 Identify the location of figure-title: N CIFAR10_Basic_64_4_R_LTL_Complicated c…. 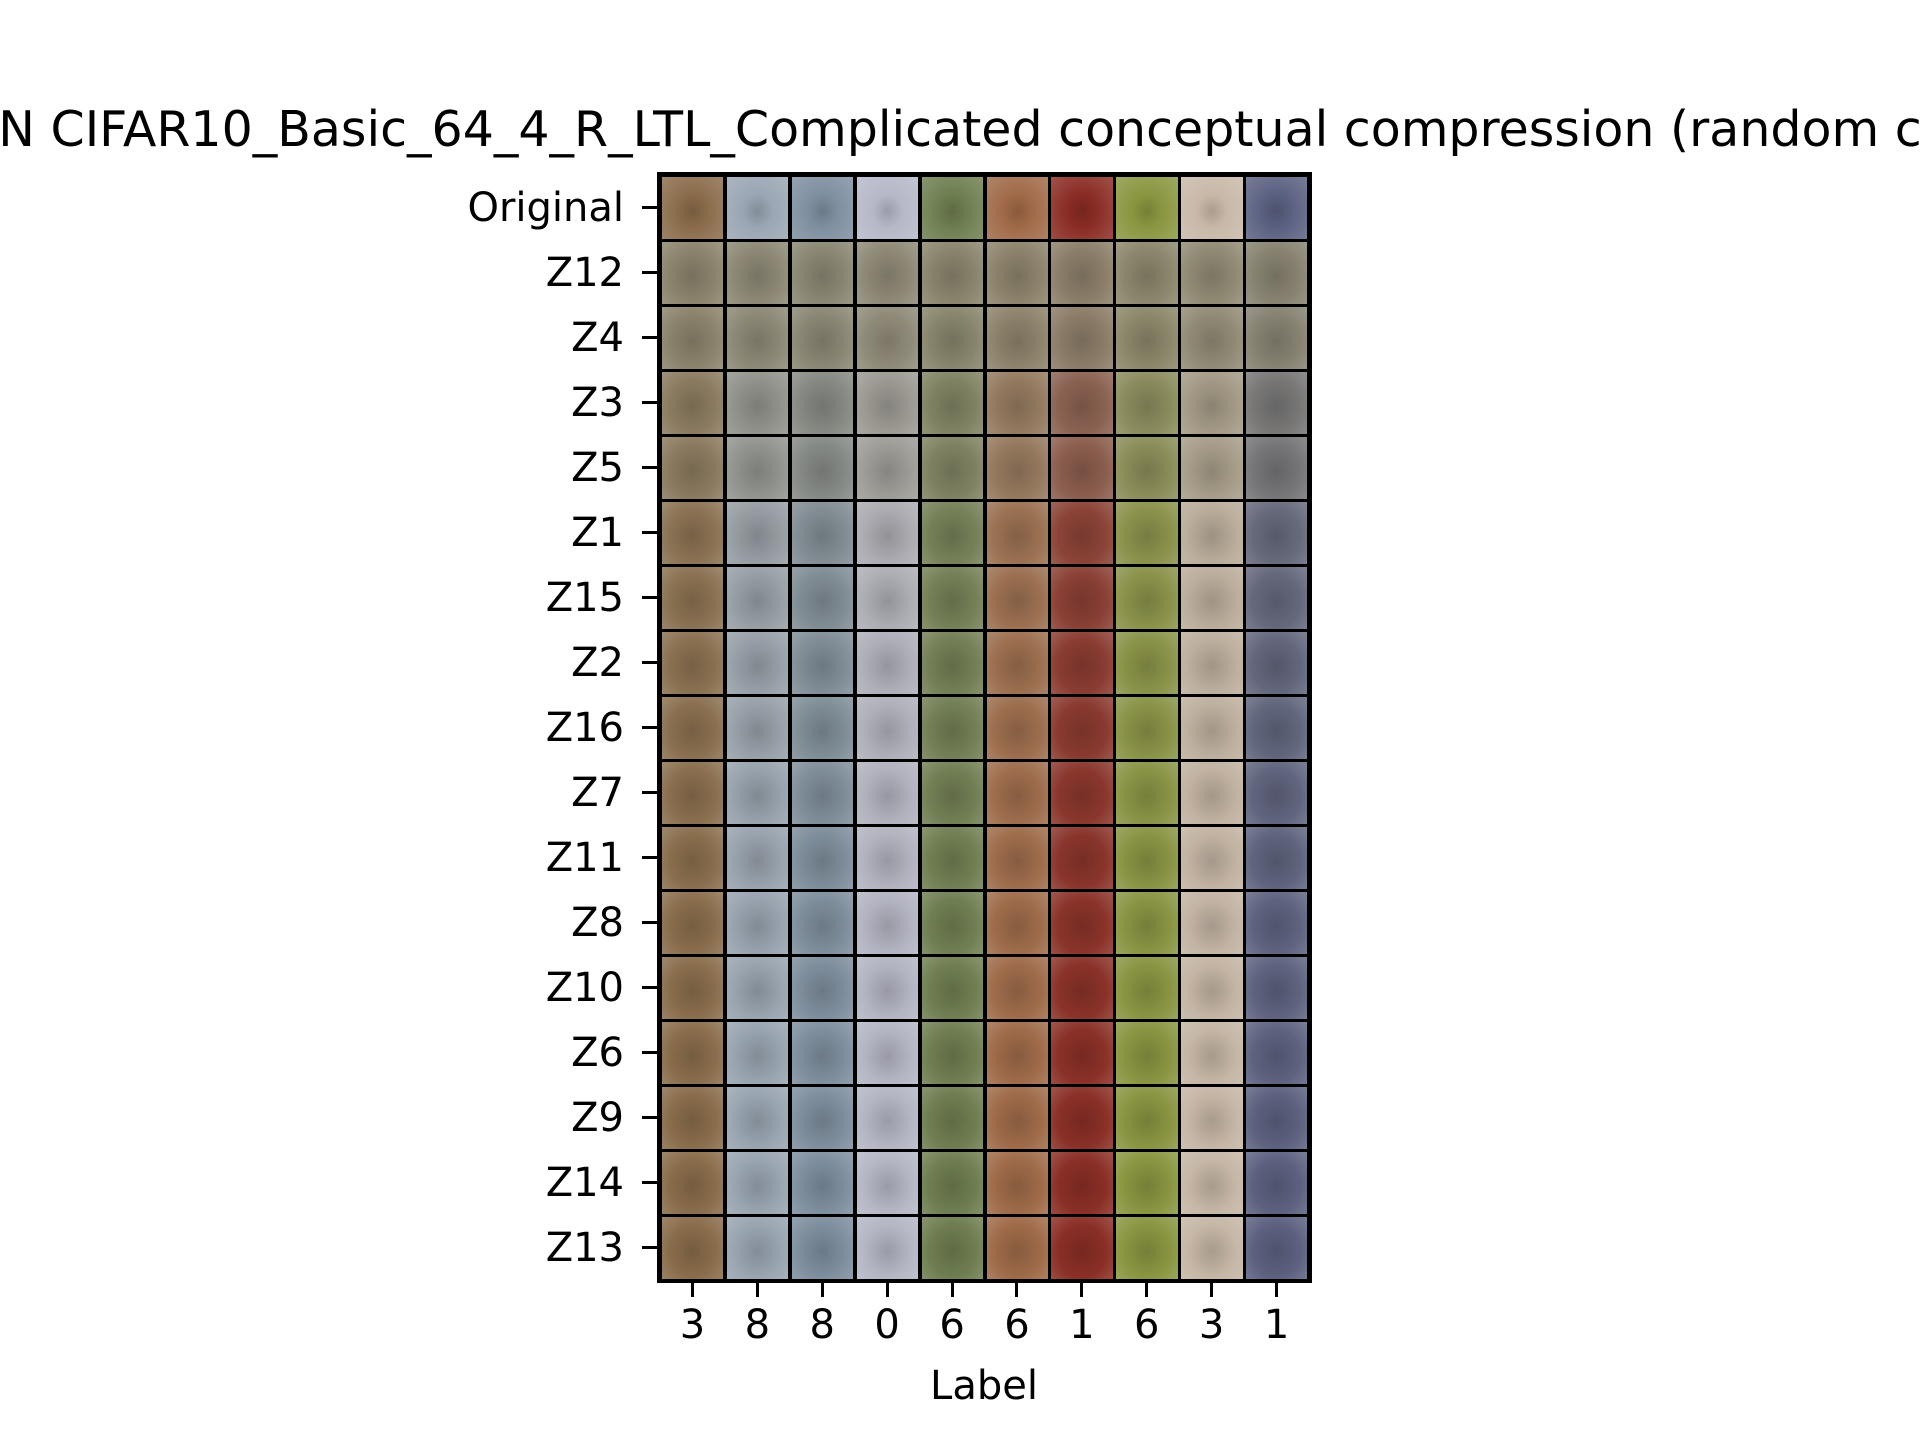
(960, 129).